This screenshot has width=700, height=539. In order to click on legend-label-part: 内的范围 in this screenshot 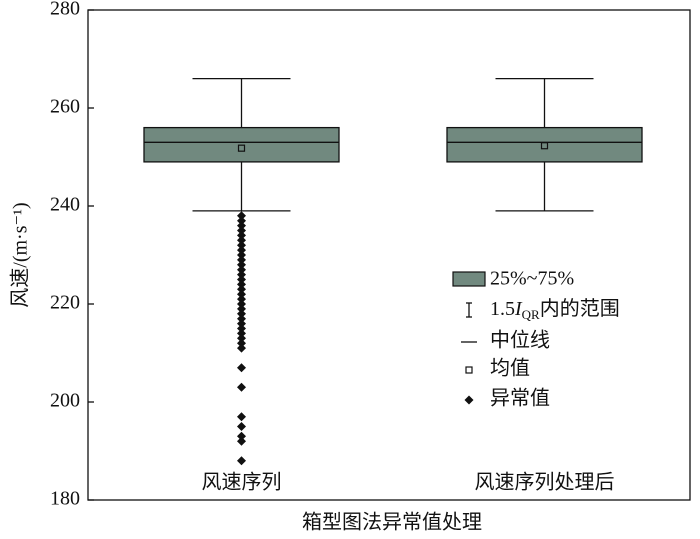, I will do `click(580, 308)`.